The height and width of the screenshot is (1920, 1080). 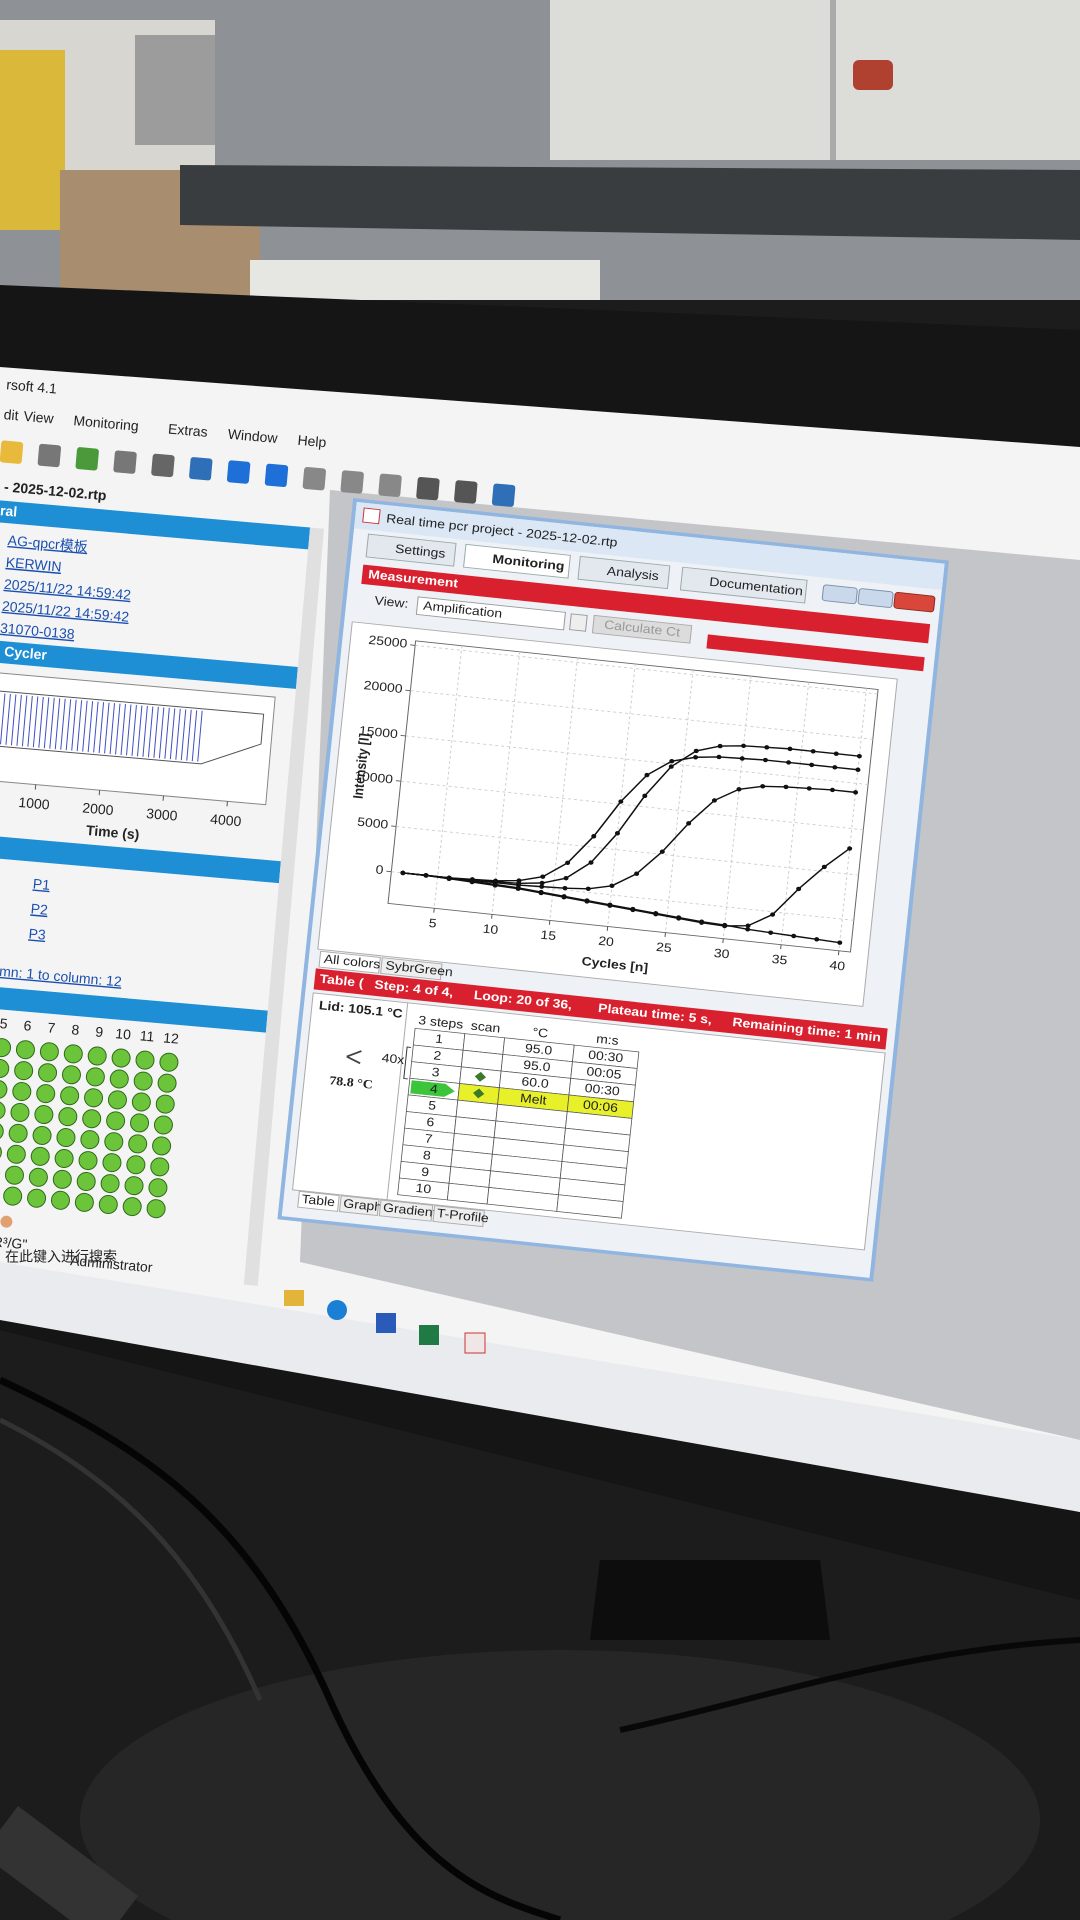 I want to click on minimize-button, so click(x=839, y=594).